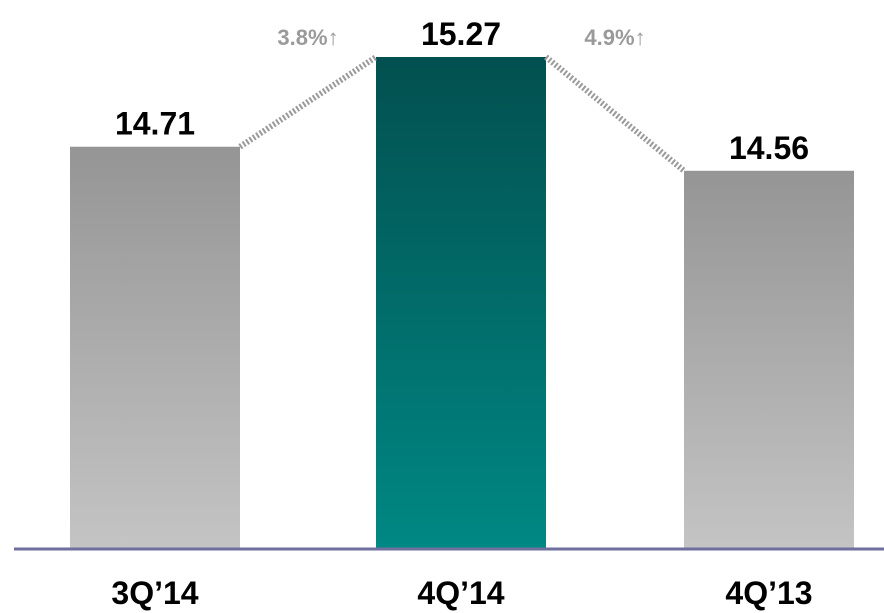  I want to click on annotations-layer: 3.8%↑ 4.9%↑, so click(461, 37).